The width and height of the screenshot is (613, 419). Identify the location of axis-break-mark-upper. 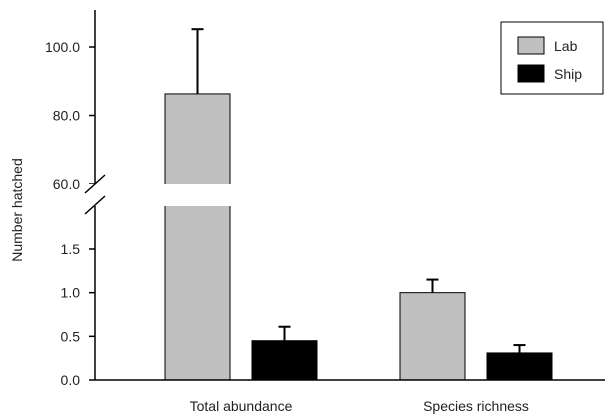
(95, 184).